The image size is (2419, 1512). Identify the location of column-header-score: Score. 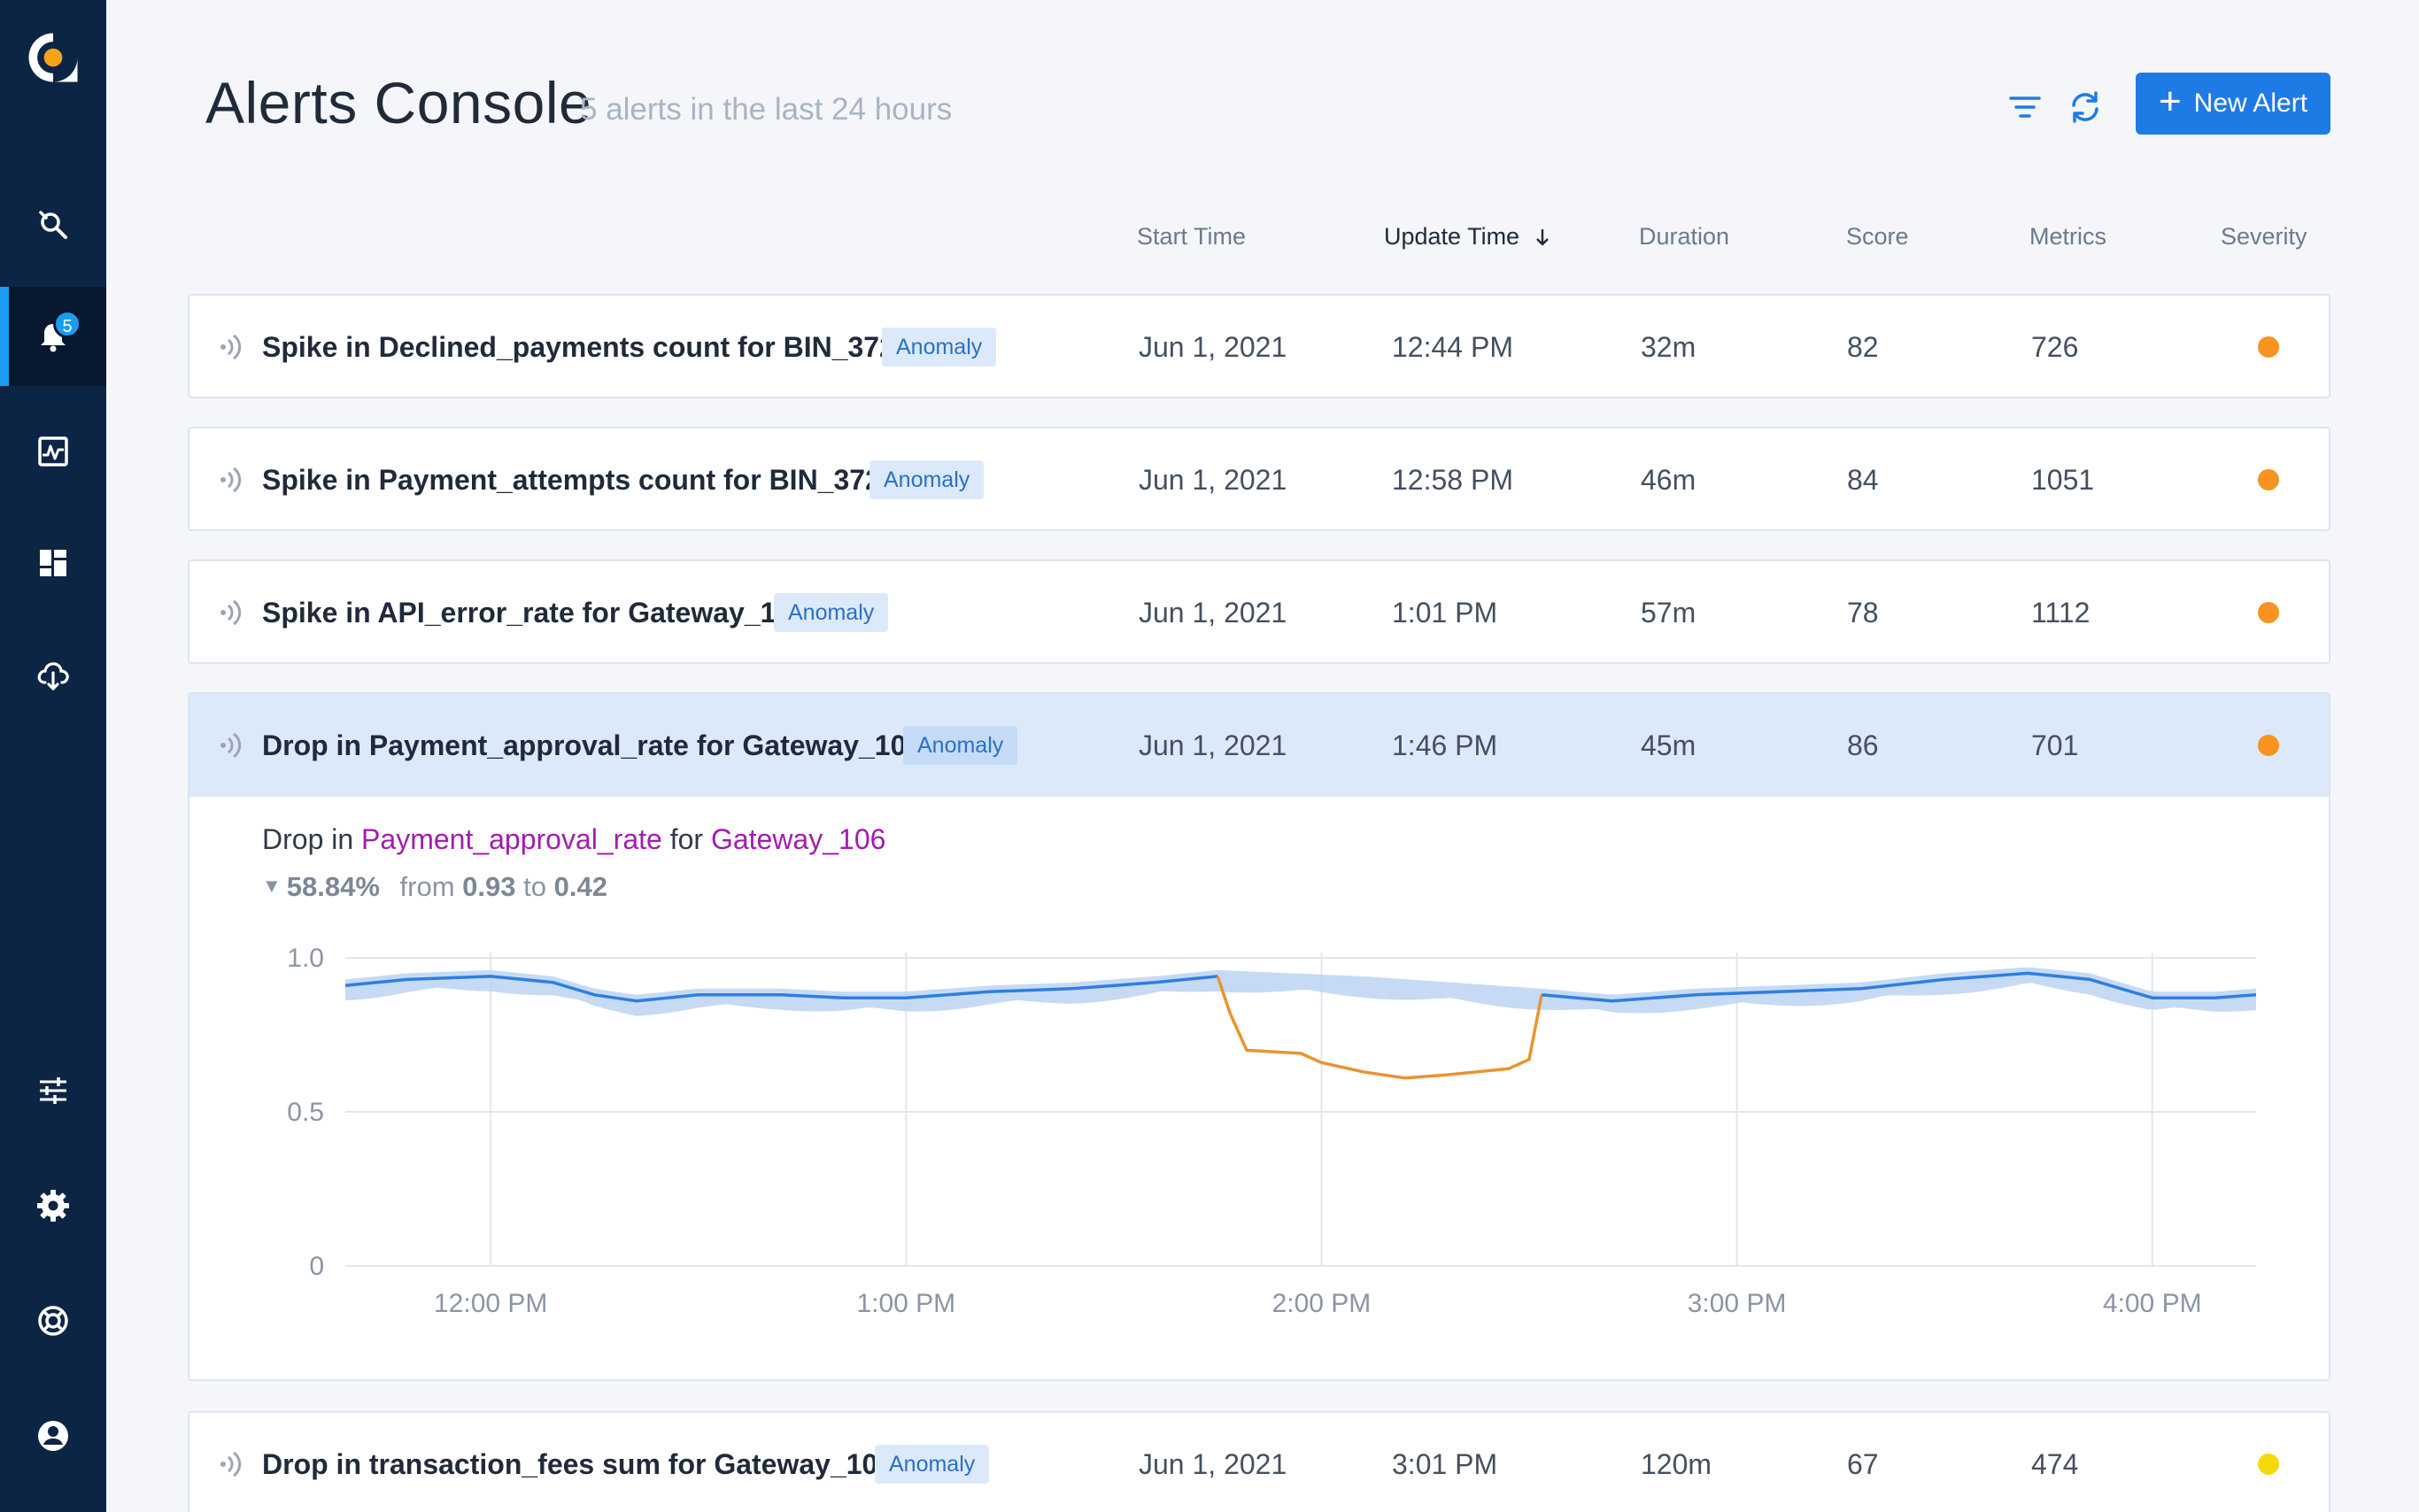
(1877, 236).